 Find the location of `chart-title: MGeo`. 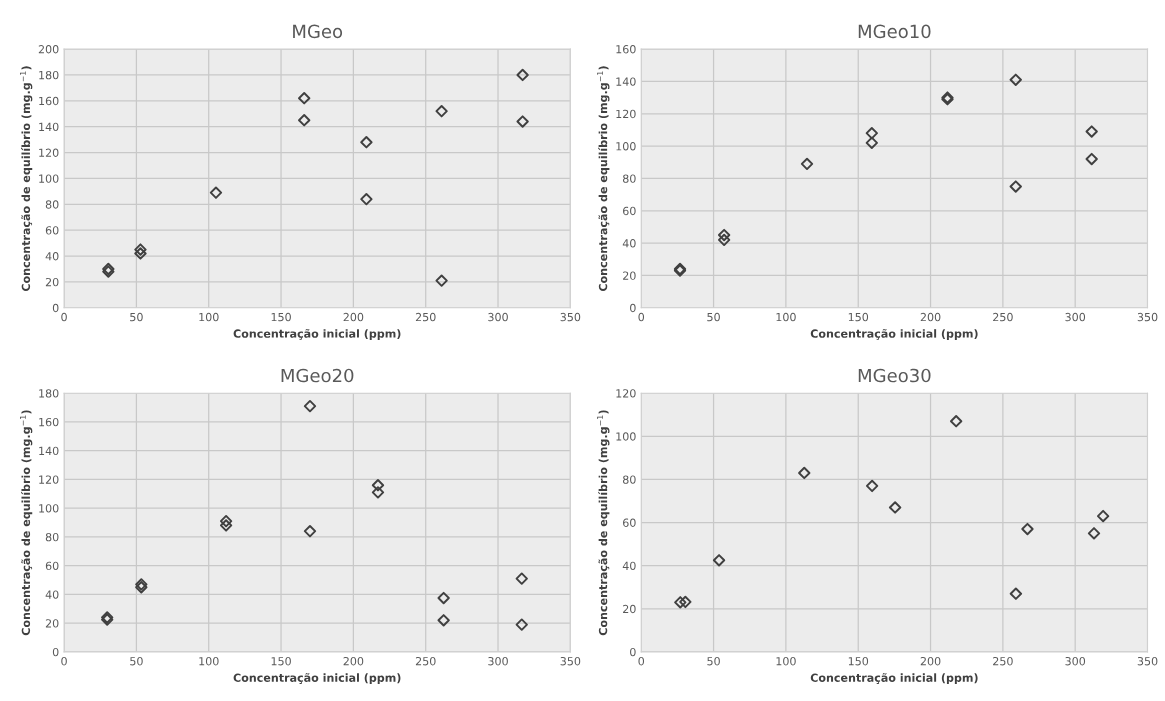

chart-title: MGeo is located at coordinates (318, 31).